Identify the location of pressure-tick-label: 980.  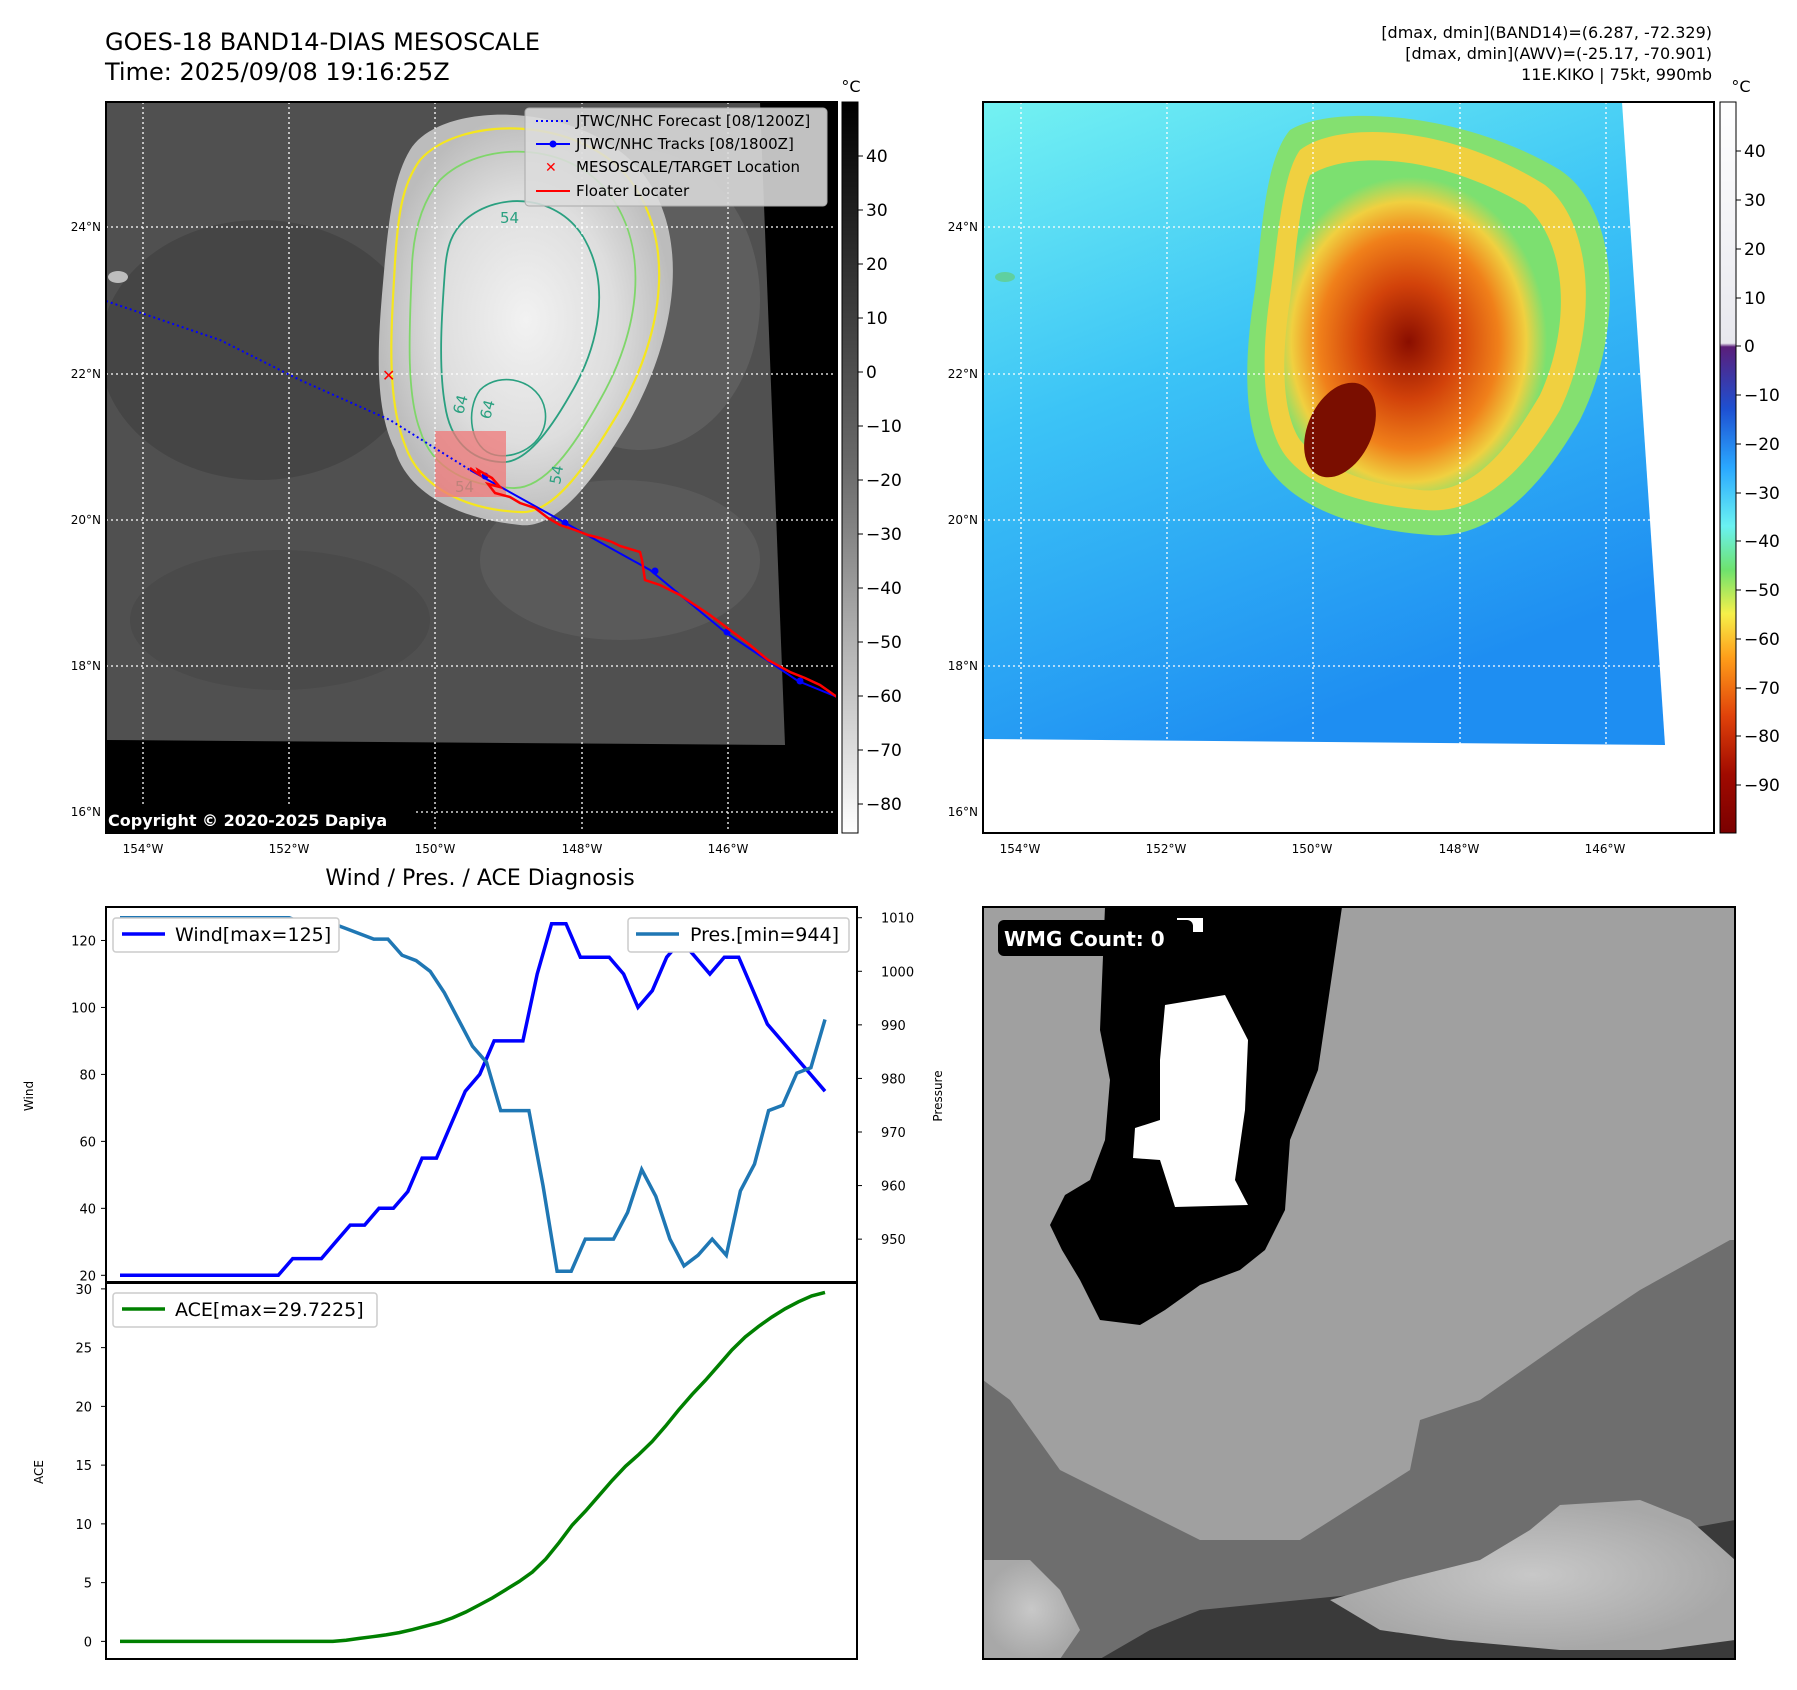
(893, 1079).